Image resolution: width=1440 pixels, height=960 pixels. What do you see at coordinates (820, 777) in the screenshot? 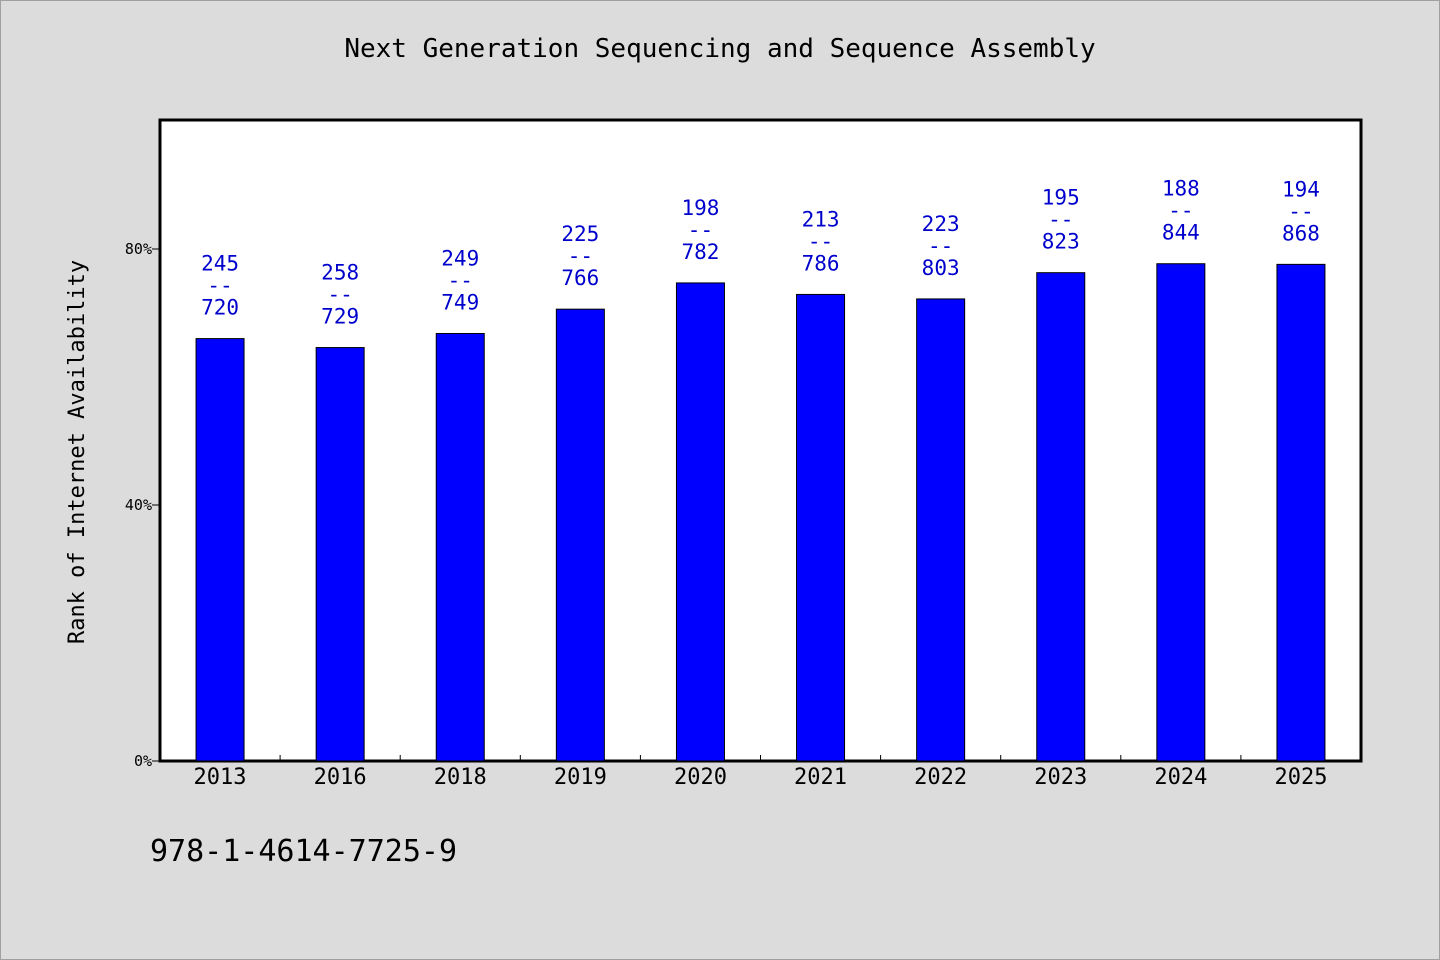
I see `x-tick-label: 2021` at bounding box center [820, 777].